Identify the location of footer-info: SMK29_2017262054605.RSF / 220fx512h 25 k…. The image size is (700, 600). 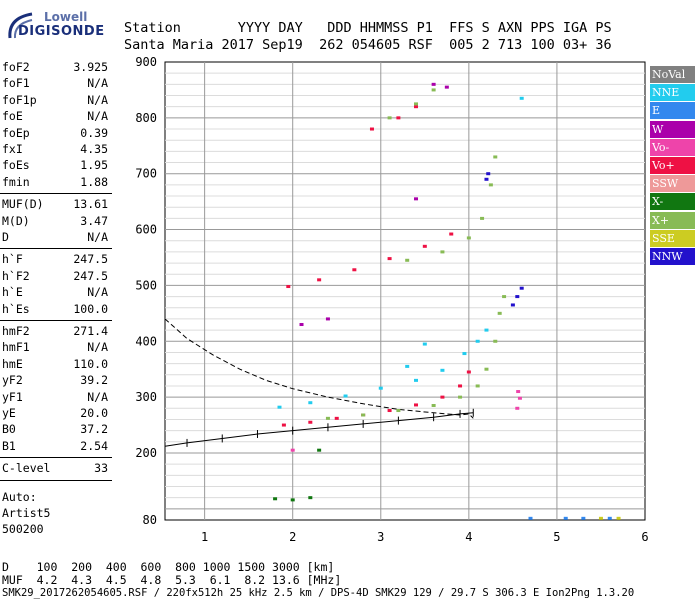
(318, 593).